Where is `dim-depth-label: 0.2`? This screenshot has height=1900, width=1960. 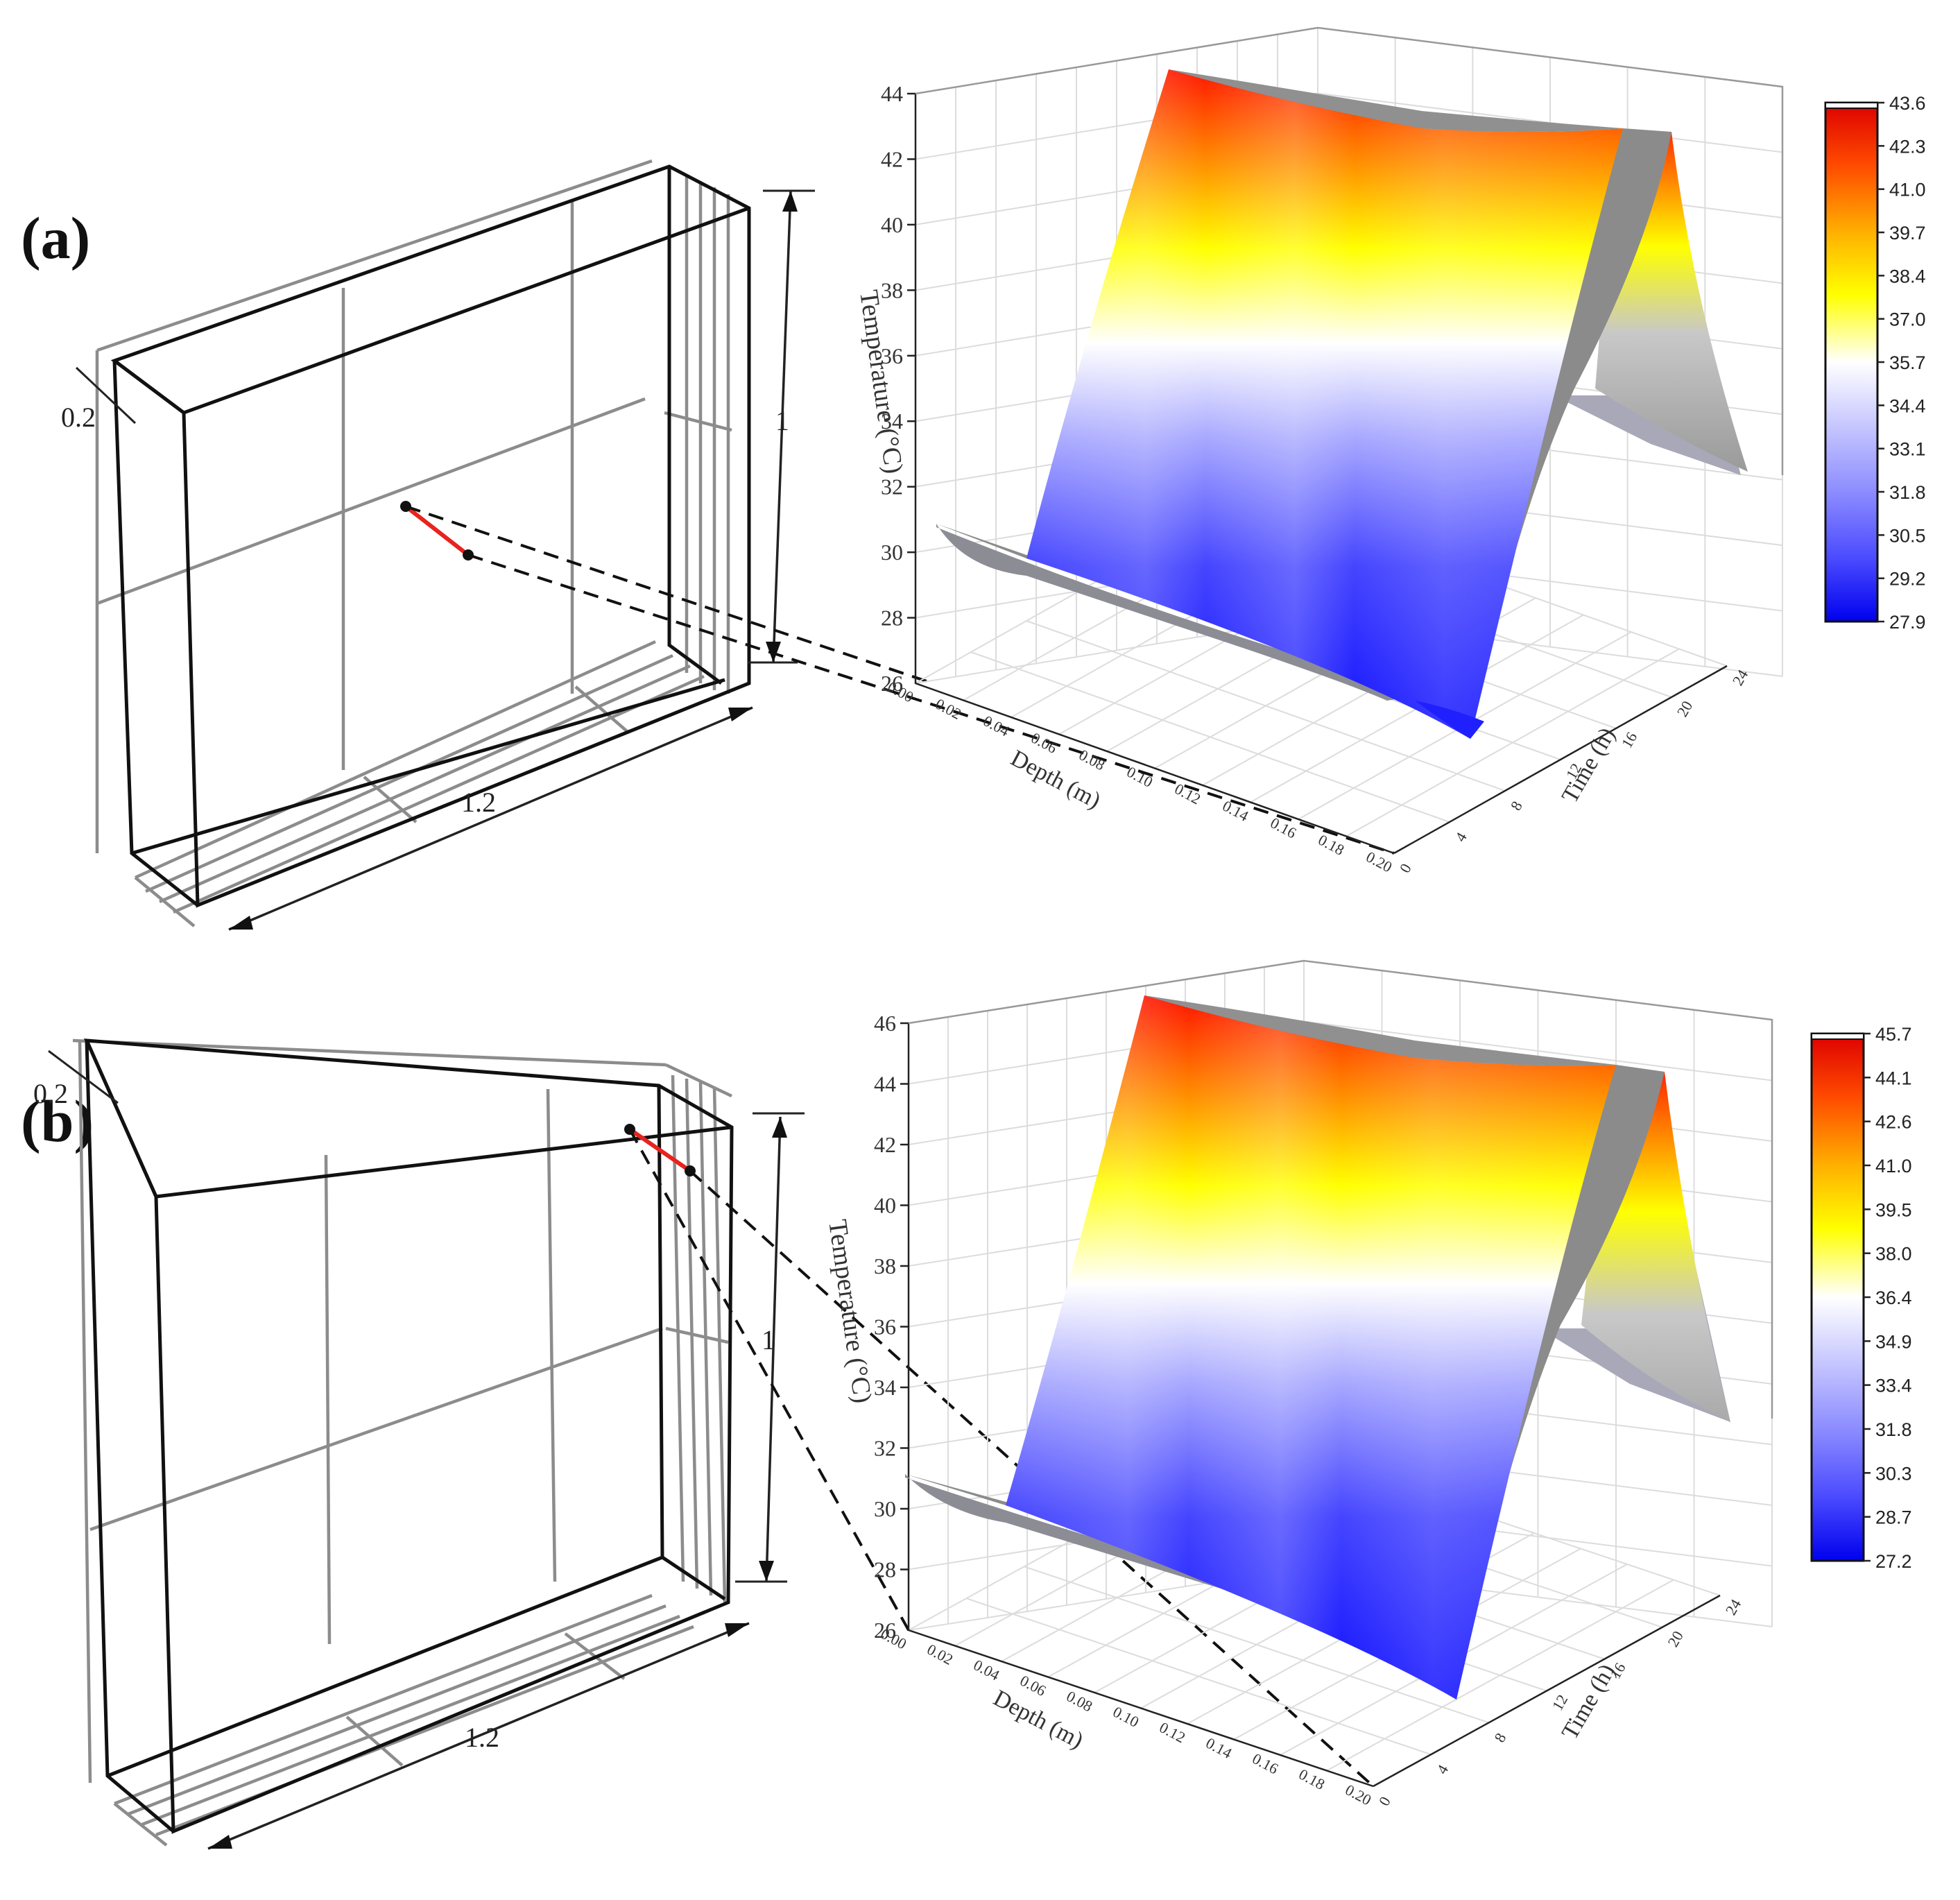 dim-depth-label: 0.2 is located at coordinates (78, 417).